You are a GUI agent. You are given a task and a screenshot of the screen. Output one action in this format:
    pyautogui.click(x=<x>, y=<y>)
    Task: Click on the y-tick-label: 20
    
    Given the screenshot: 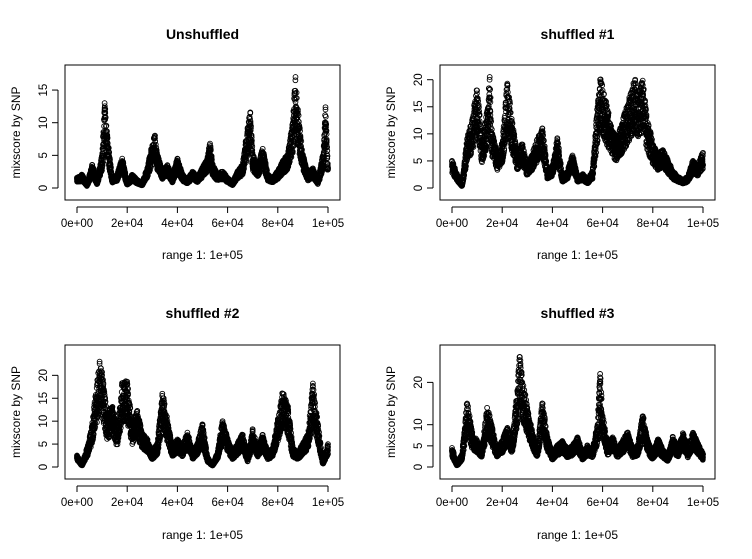 What is the action you would take?
    pyautogui.click(x=419, y=79)
    